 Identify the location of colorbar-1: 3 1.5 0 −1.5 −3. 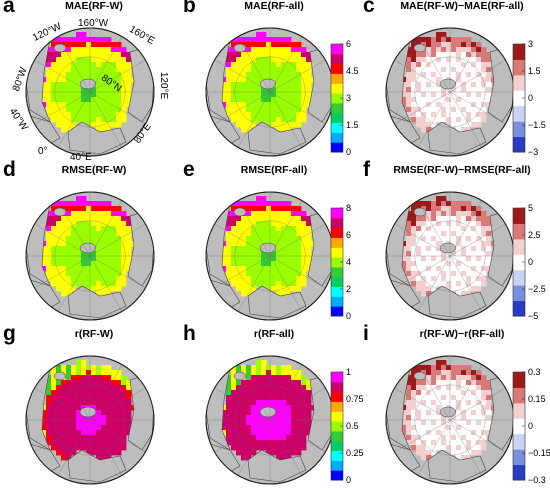
(529, 98).